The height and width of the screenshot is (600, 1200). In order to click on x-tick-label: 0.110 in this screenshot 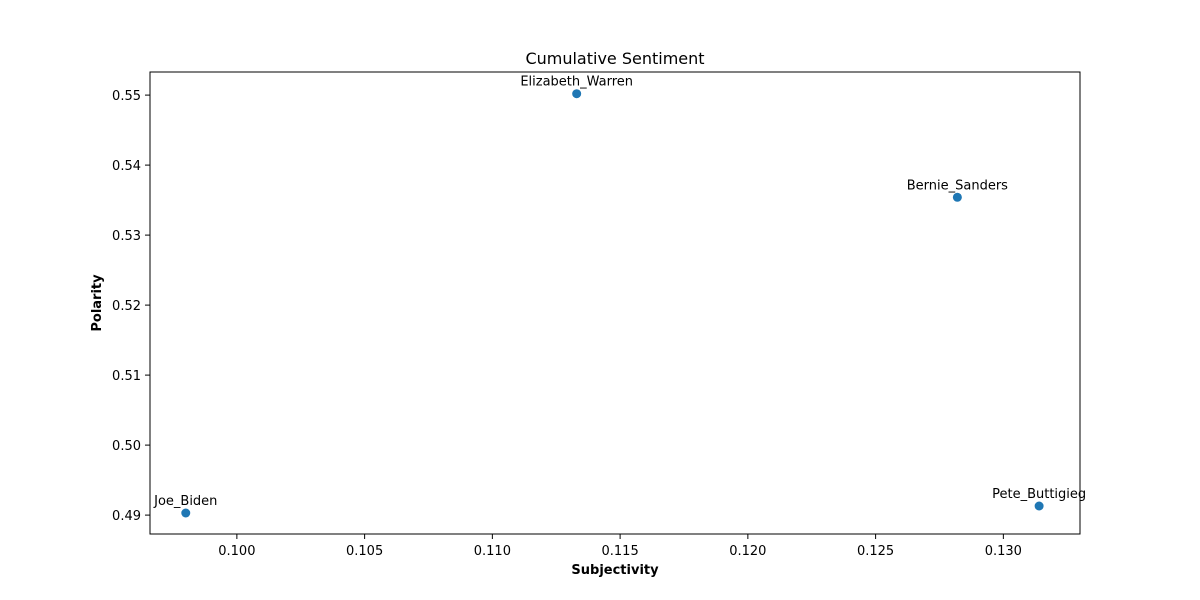, I will do `click(492, 551)`.